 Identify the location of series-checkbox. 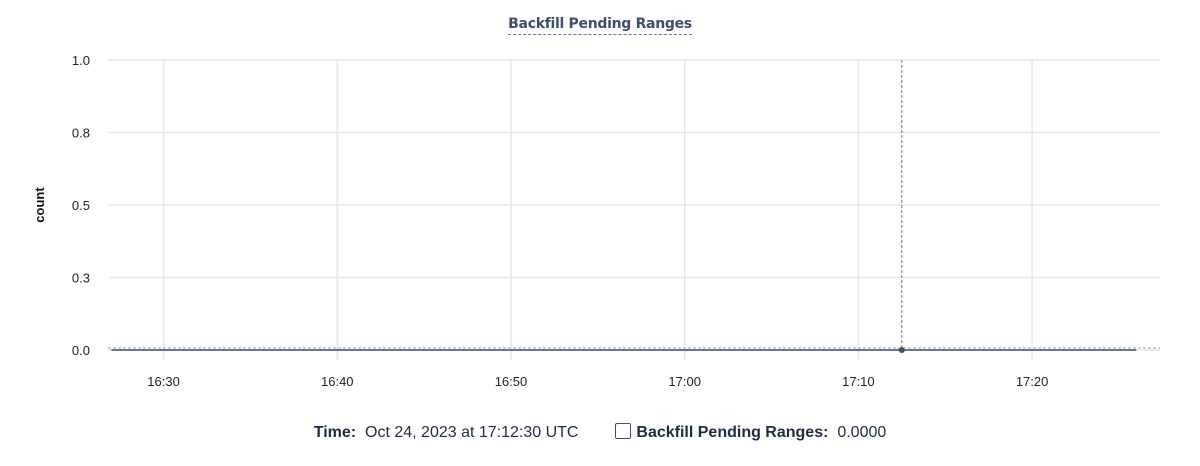
(623, 431).